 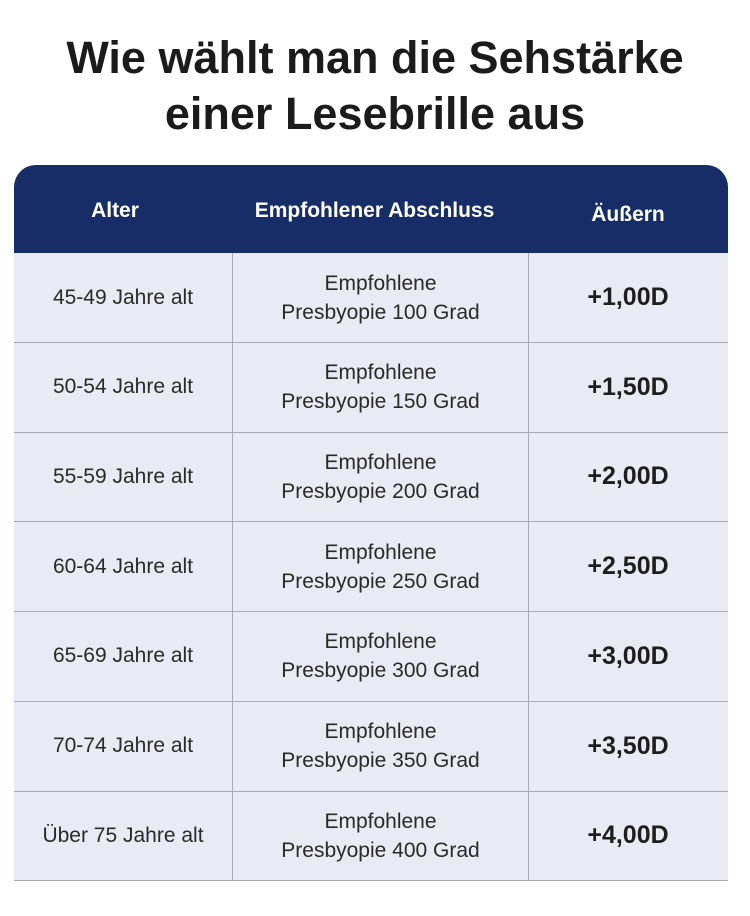 I want to click on diopter-cell: +1,00D, so click(x=628, y=297).